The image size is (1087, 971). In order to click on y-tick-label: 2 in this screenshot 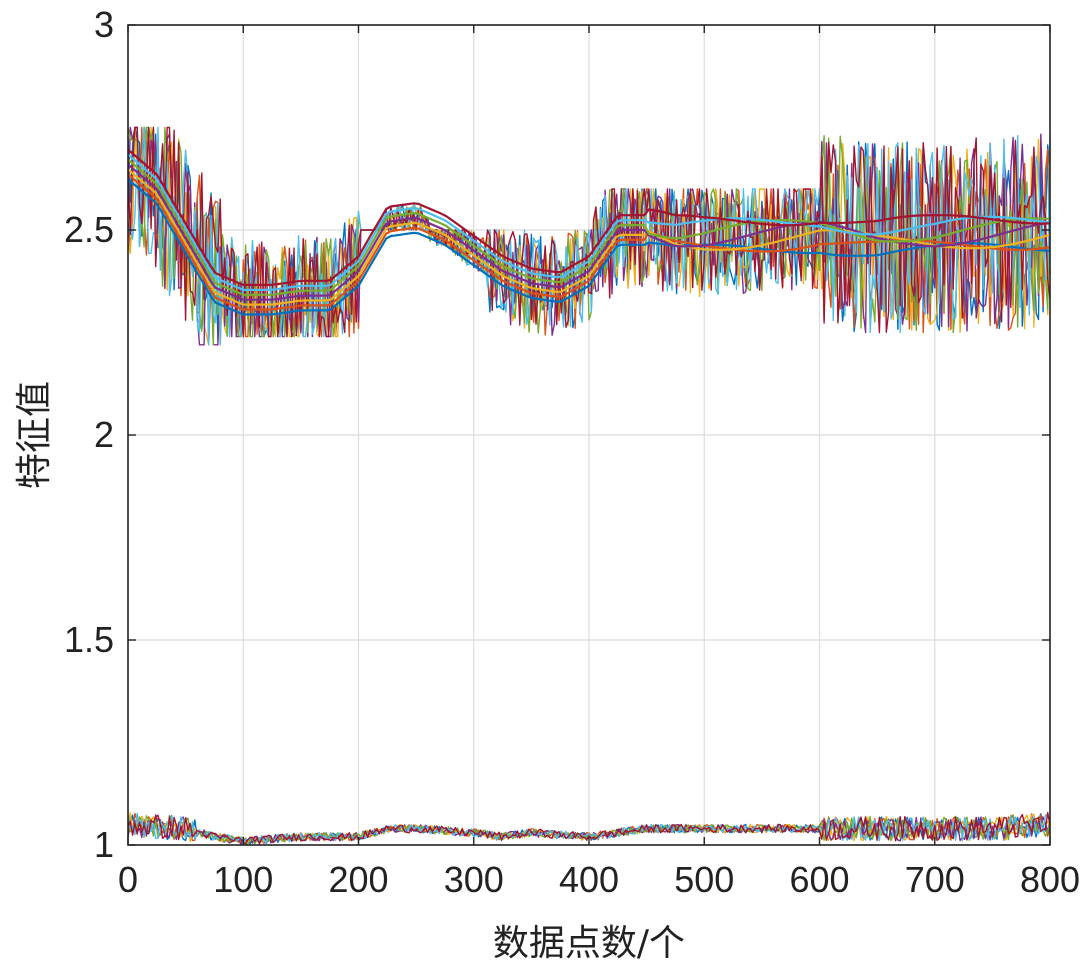, I will do `click(104, 434)`.